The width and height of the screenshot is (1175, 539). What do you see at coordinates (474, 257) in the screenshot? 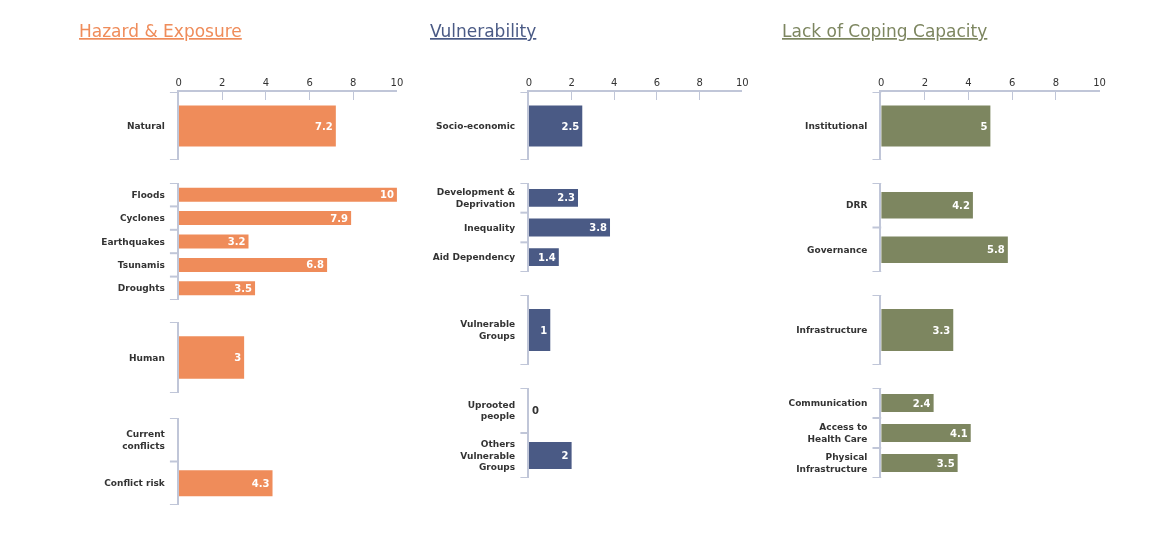
I see `y-tick-label: Aid Dependency` at bounding box center [474, 257].